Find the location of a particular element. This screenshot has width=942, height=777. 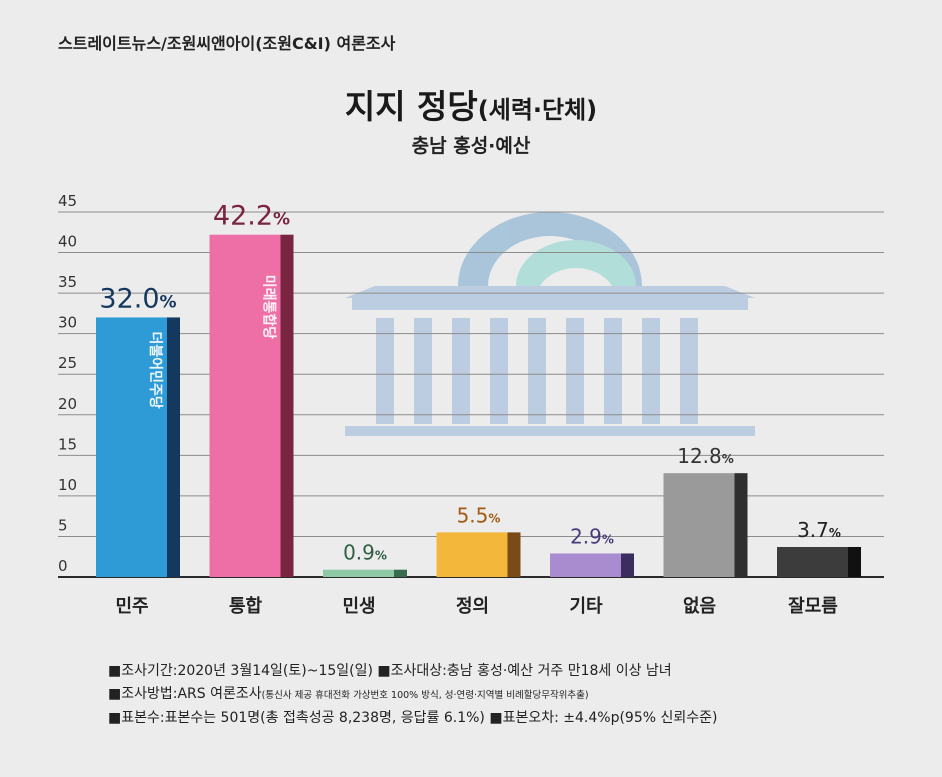

y-tick-label: 35 is located at coordinates (67, 282).